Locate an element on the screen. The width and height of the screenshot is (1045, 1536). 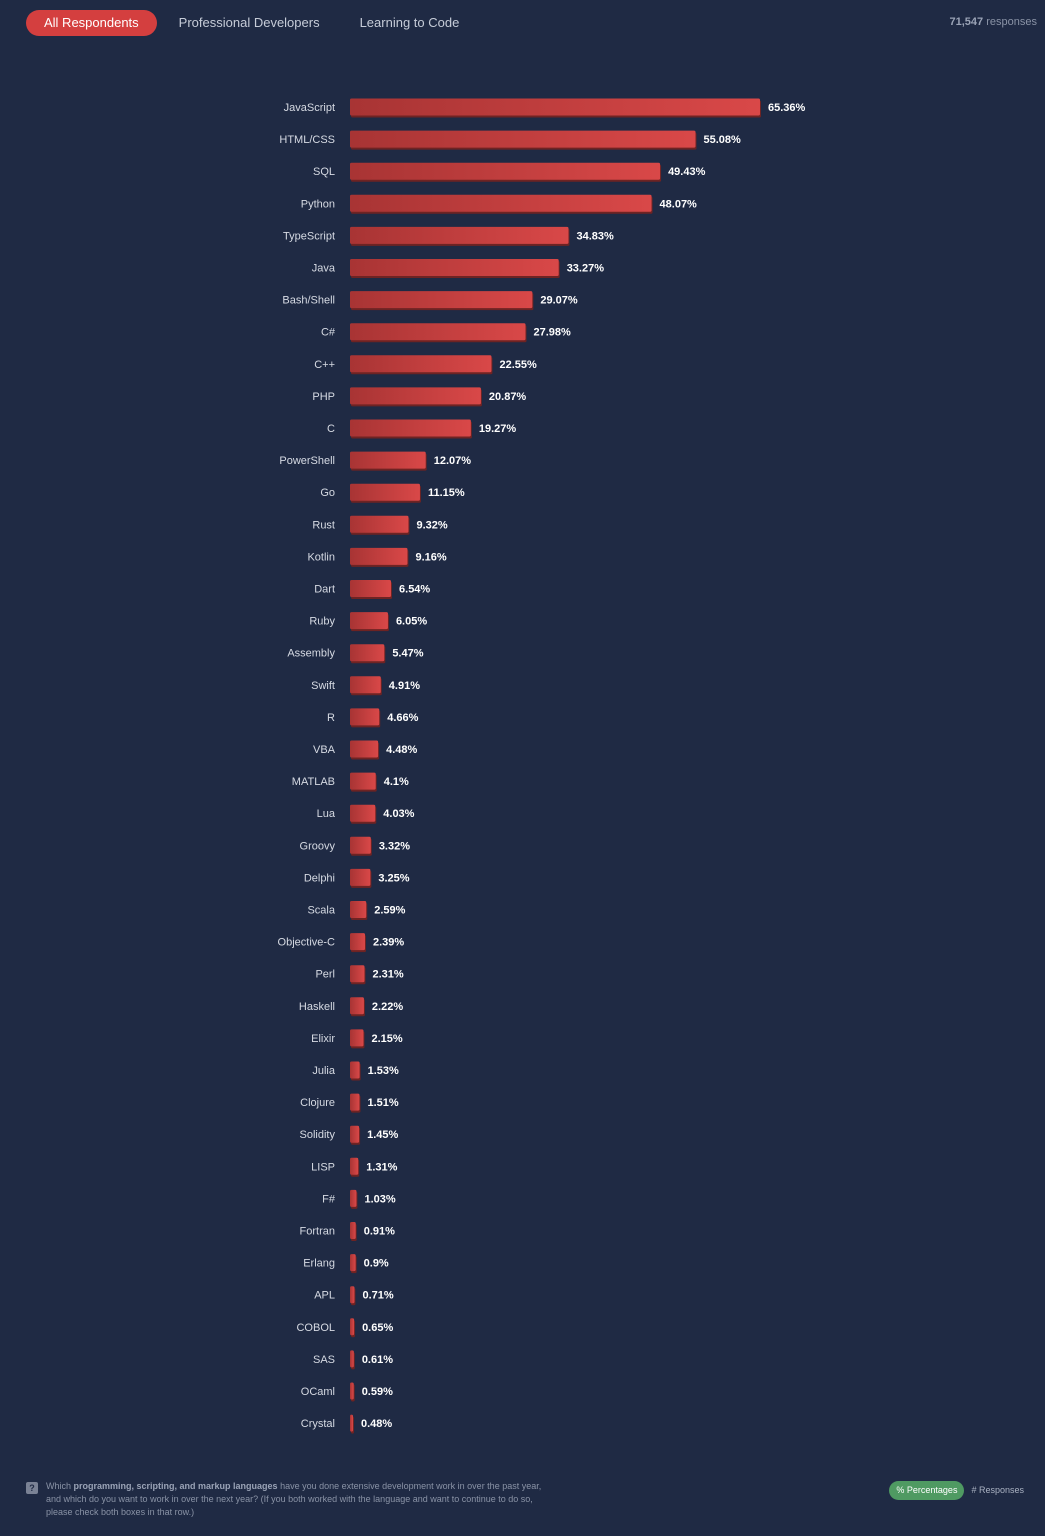
category-label: F# is located at coordinates (329, 1199).